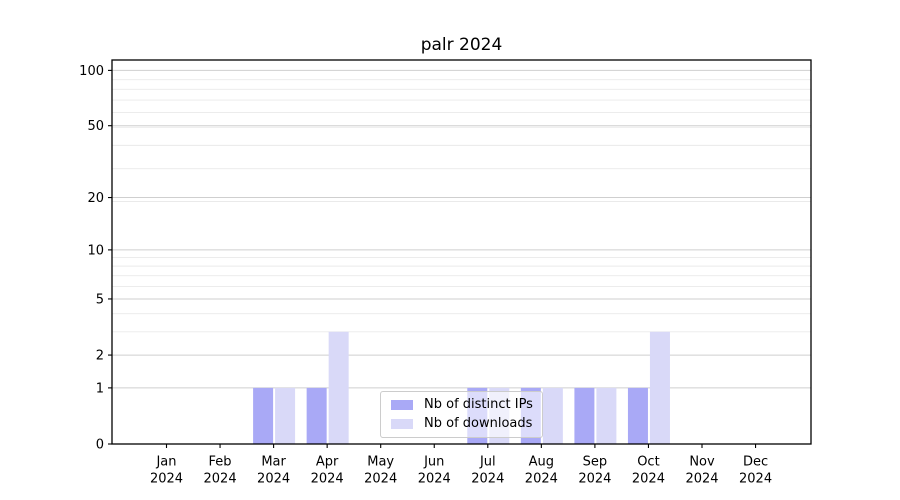 The height and width of the screenshot is (500, 900). I want to click on chart-title: palr 2024, so click(461, 45).